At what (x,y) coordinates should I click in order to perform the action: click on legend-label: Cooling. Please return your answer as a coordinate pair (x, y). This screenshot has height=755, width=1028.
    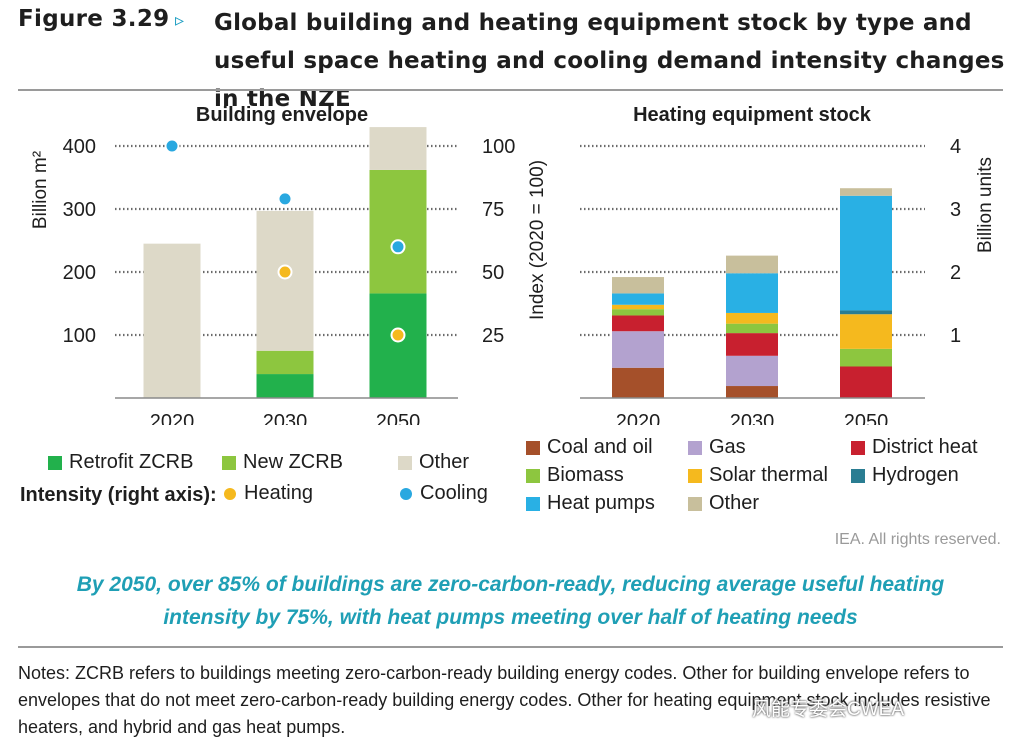
    Looking at the image, I should click on (454, 493).